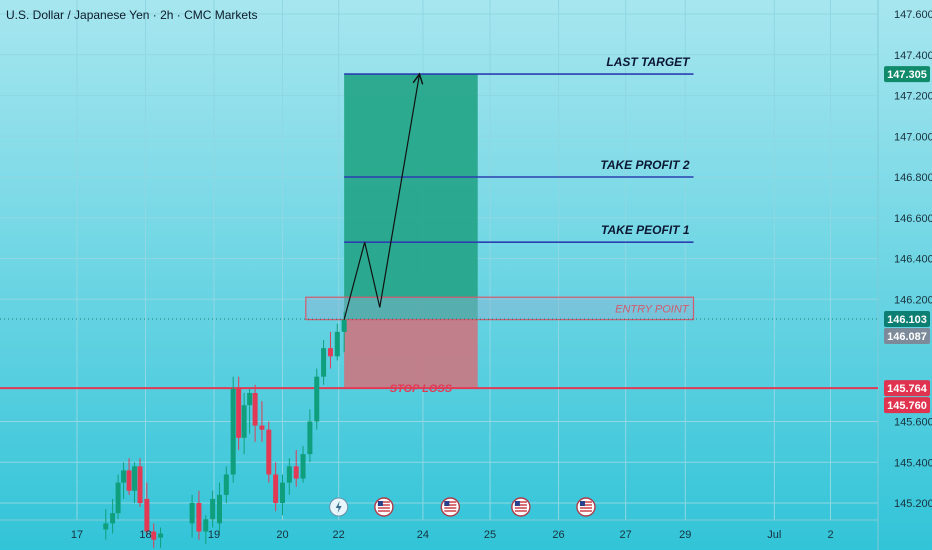 This screenshot has width=932, height=550. I want to click on x-tick-label: 19, so click(214, 535).